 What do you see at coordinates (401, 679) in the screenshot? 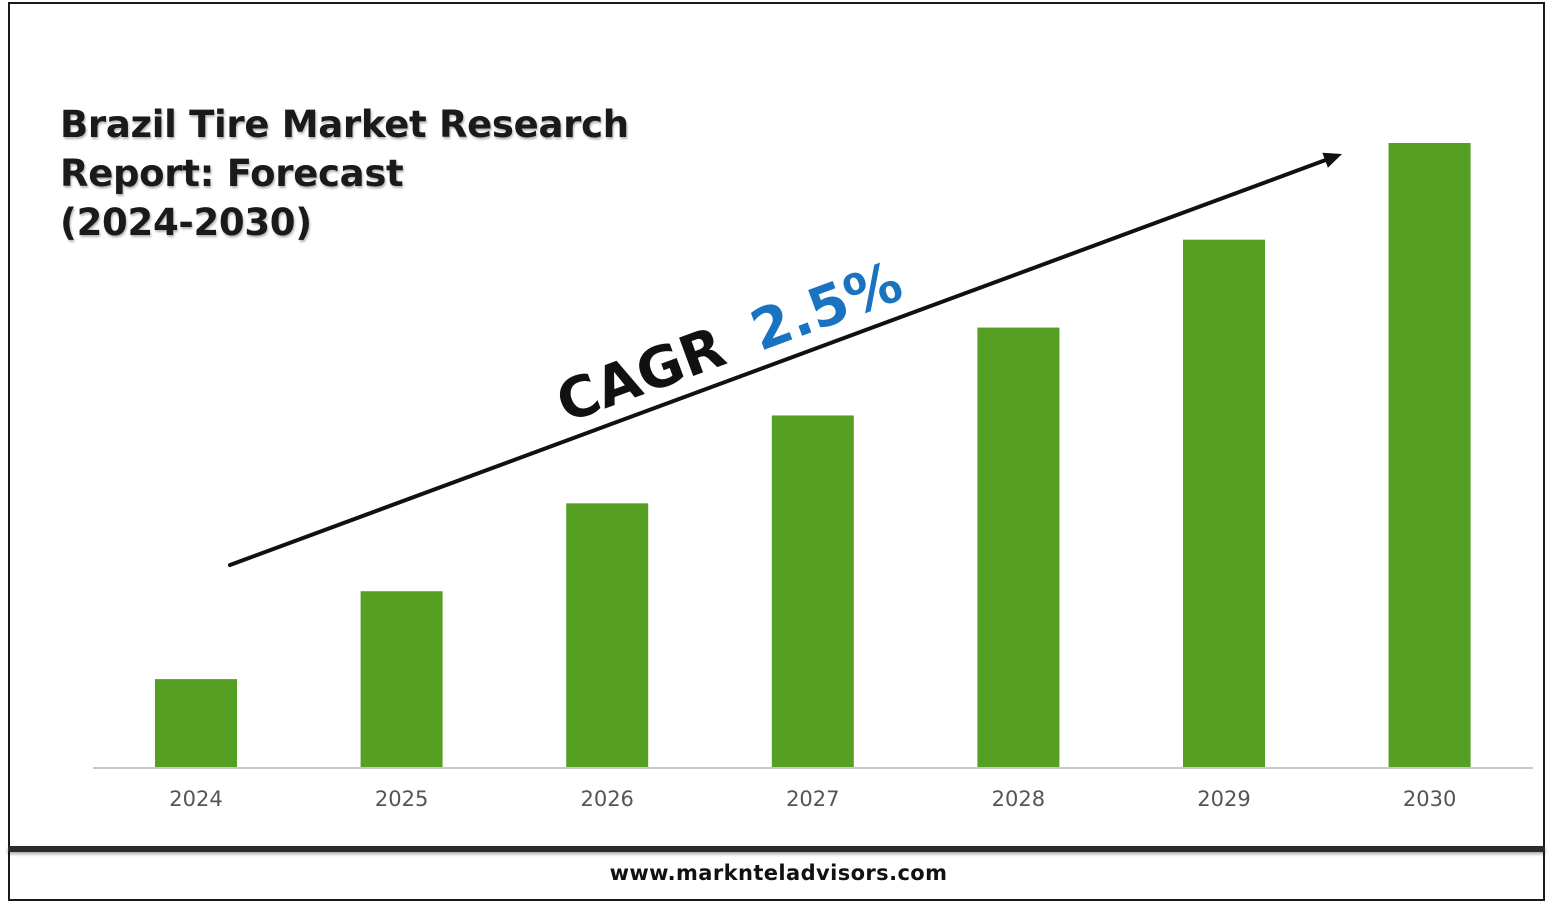
I see `bar-2025` at bounding box center [401, 679].